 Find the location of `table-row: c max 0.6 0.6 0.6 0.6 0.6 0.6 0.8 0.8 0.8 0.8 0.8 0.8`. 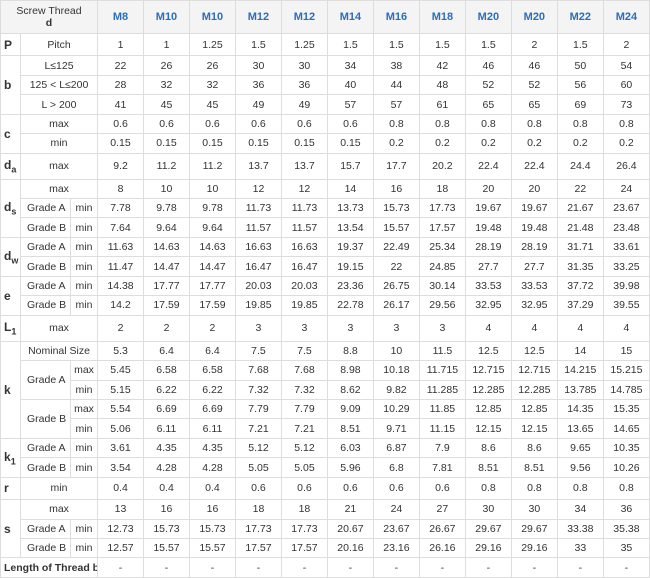

table-row: c max 0.6 0.6 0.6 0.6 0.6 0.6 0.8 0.8 0.8 0.8 0.8 0.8 is located at coordinates (325, 133).